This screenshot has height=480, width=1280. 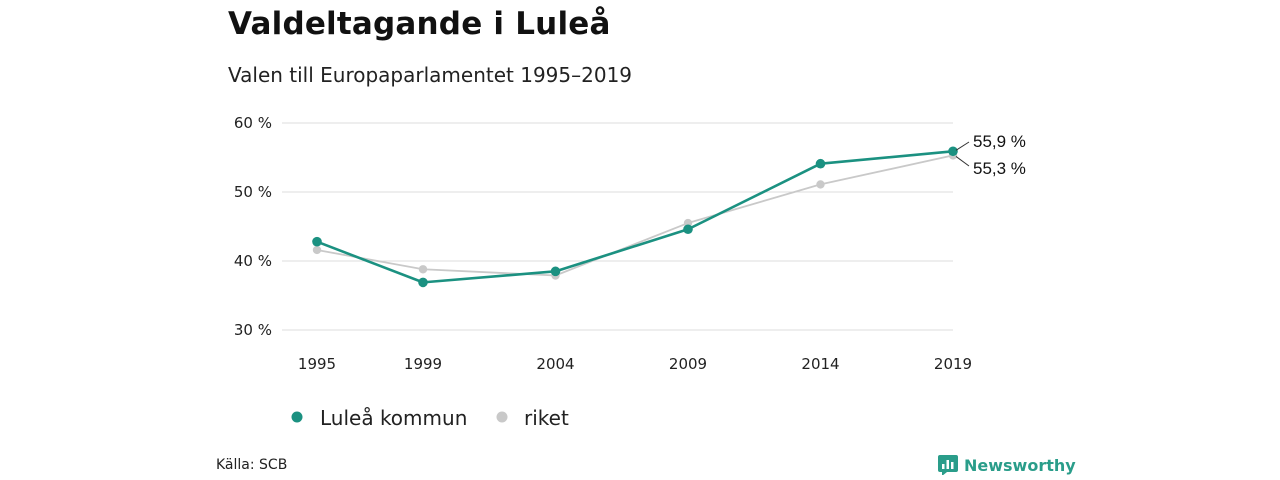 I want to click on y-tick-label: 40 %, so click(x=253, y=261).